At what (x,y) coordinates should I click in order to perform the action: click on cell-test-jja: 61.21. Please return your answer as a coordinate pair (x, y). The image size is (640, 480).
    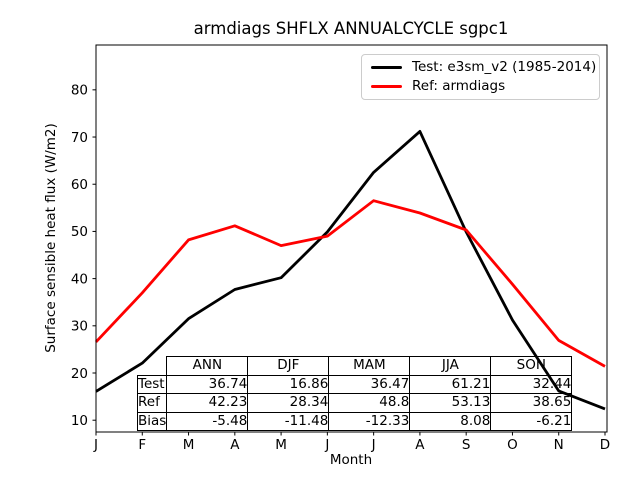
    Looking at the image, I should click on (450, 384).